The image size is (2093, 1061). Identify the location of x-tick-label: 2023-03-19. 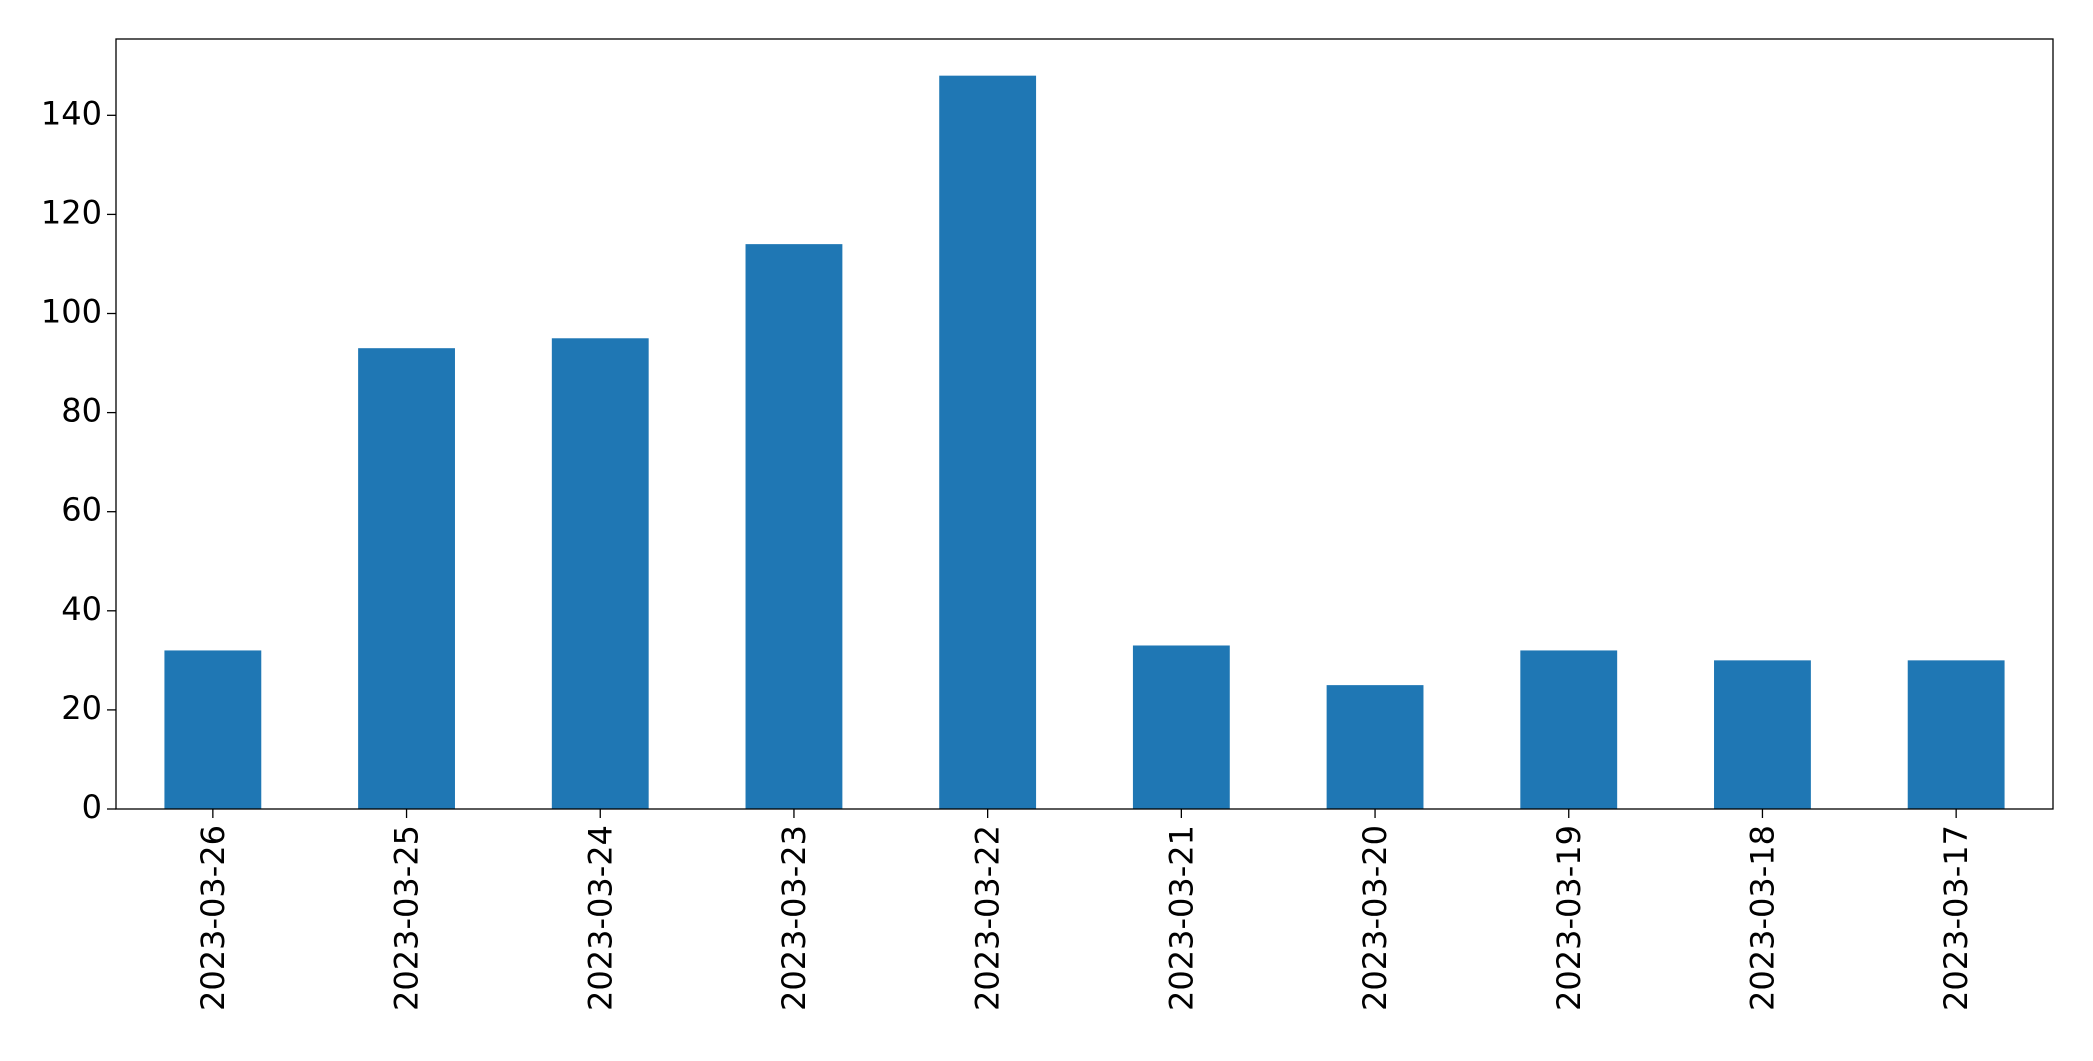
(1569, 918).